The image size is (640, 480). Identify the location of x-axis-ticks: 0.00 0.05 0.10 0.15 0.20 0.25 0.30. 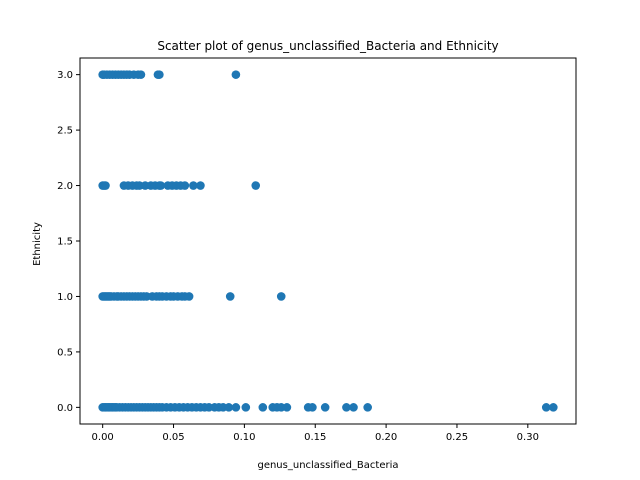
(315, 433).